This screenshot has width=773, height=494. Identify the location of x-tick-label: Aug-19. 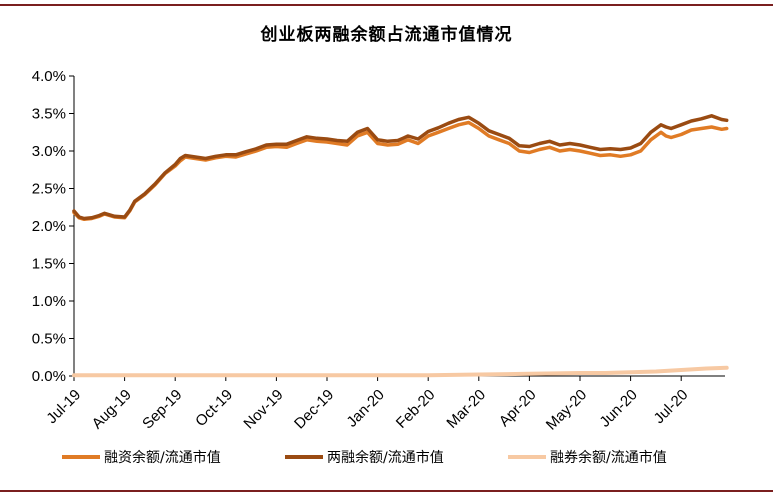
(112, 409).